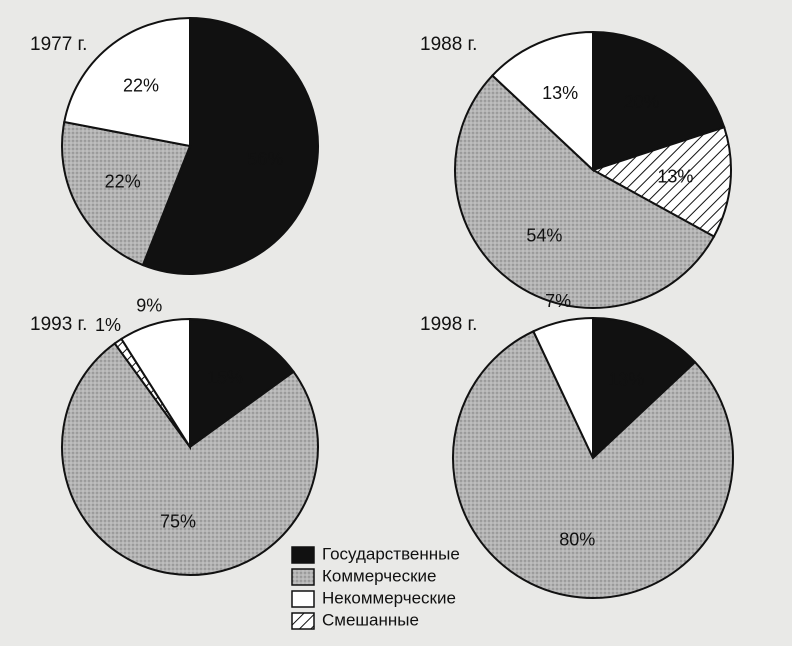 The height and width of the screenshot is (646, 792). Describe the element at coordinates (448, 324) in the screenshot. I see `chart-title: 1998 г.` at that location.